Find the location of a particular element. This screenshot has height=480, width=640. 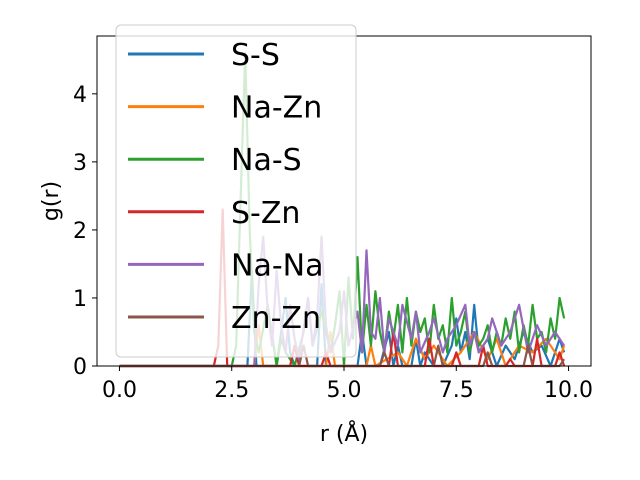

legend-label-s-zn: S-Zn is located at coordinates (265, 213).